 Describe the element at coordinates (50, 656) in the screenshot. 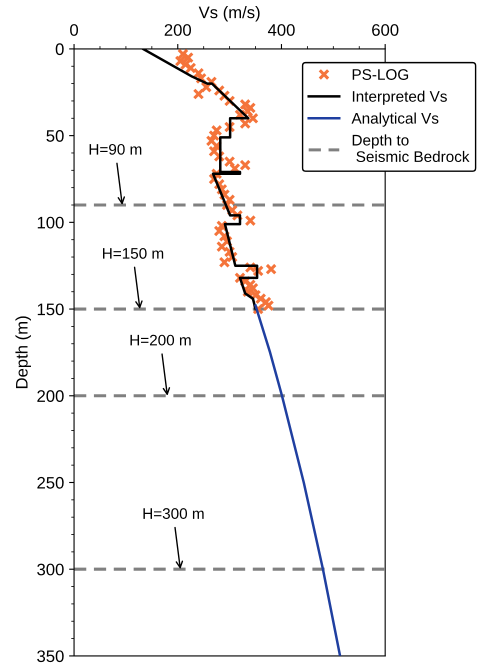

I see `y-tick-label: 350` at that location.